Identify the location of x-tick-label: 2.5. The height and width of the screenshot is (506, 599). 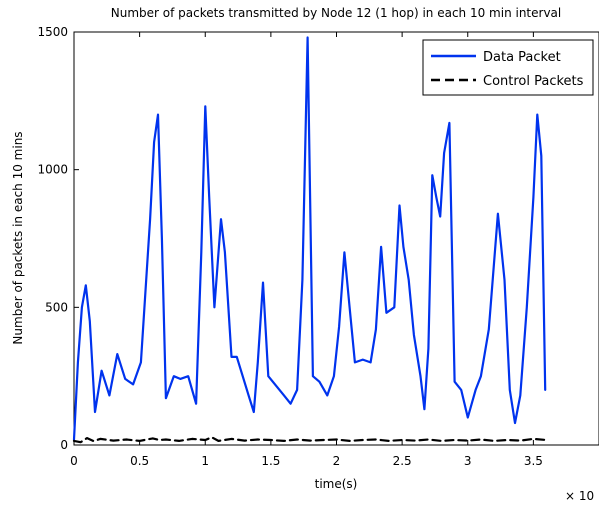
(402, 461).